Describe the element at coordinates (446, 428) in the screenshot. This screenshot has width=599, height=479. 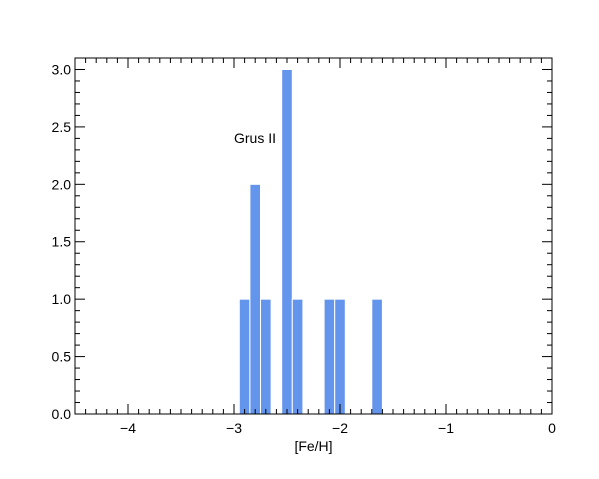
I see `x-tick-label: −1` at that location.